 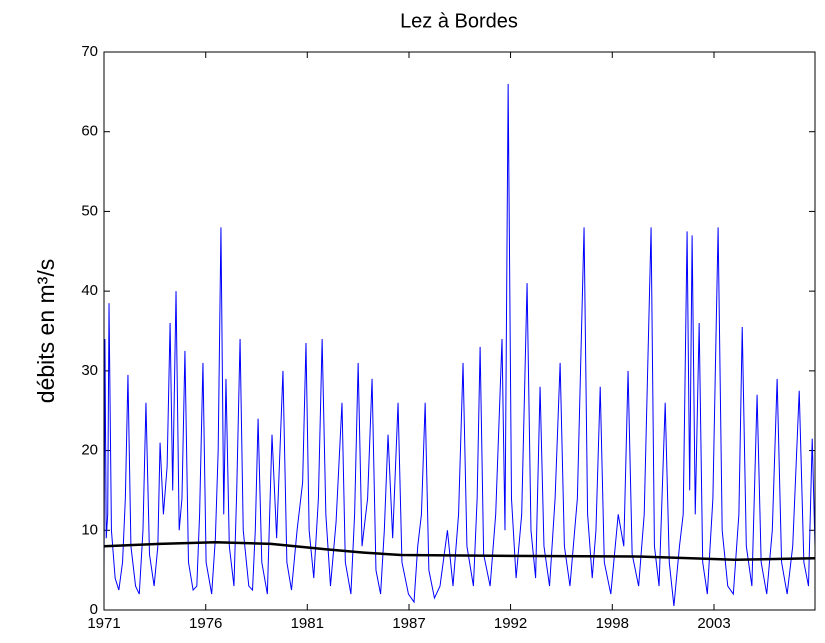 I want to click on x-tick-label: 1992, so click(x=510, y=623).